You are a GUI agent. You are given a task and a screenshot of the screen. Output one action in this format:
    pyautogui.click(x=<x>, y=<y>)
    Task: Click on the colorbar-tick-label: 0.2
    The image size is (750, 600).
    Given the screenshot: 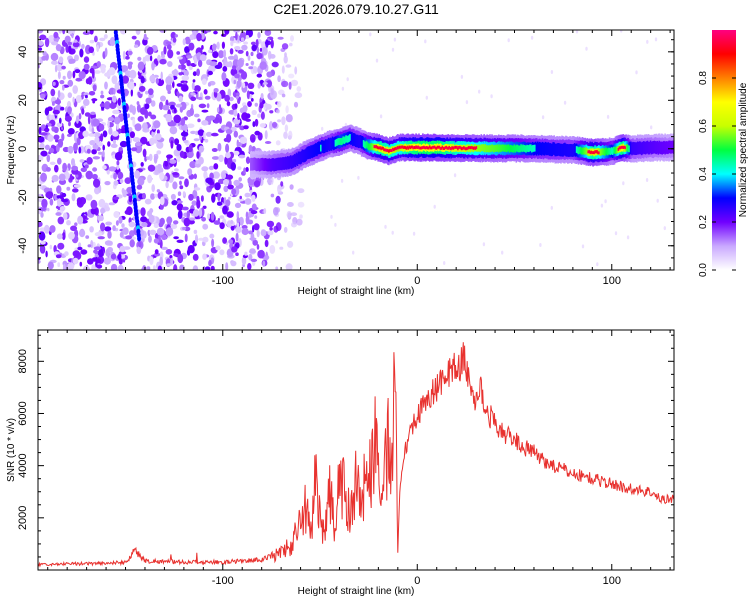 What is the action you would take?
    pyautogui.click(x=703, y=222)
    